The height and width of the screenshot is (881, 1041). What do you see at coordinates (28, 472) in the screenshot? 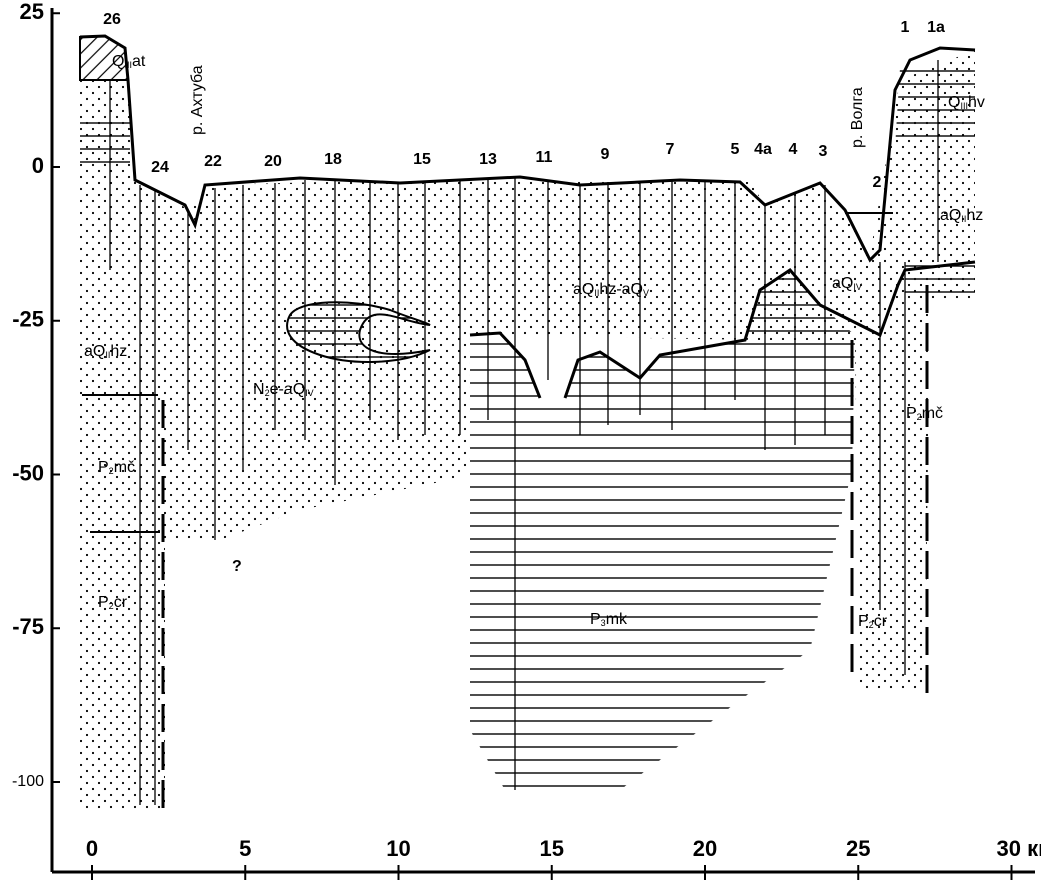
I see `y-tick-label: -50` at bounding box center [28, 472].